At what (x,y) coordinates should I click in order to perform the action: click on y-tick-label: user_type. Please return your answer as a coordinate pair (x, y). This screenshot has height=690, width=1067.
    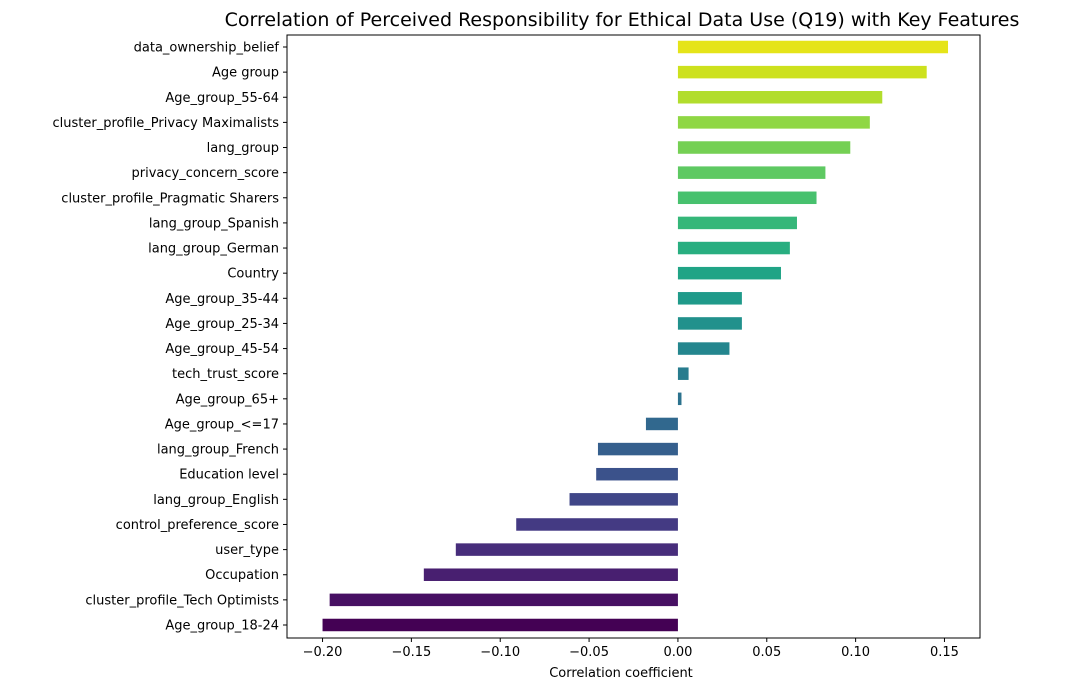
    Looking at the image, I should click on (247, 550).